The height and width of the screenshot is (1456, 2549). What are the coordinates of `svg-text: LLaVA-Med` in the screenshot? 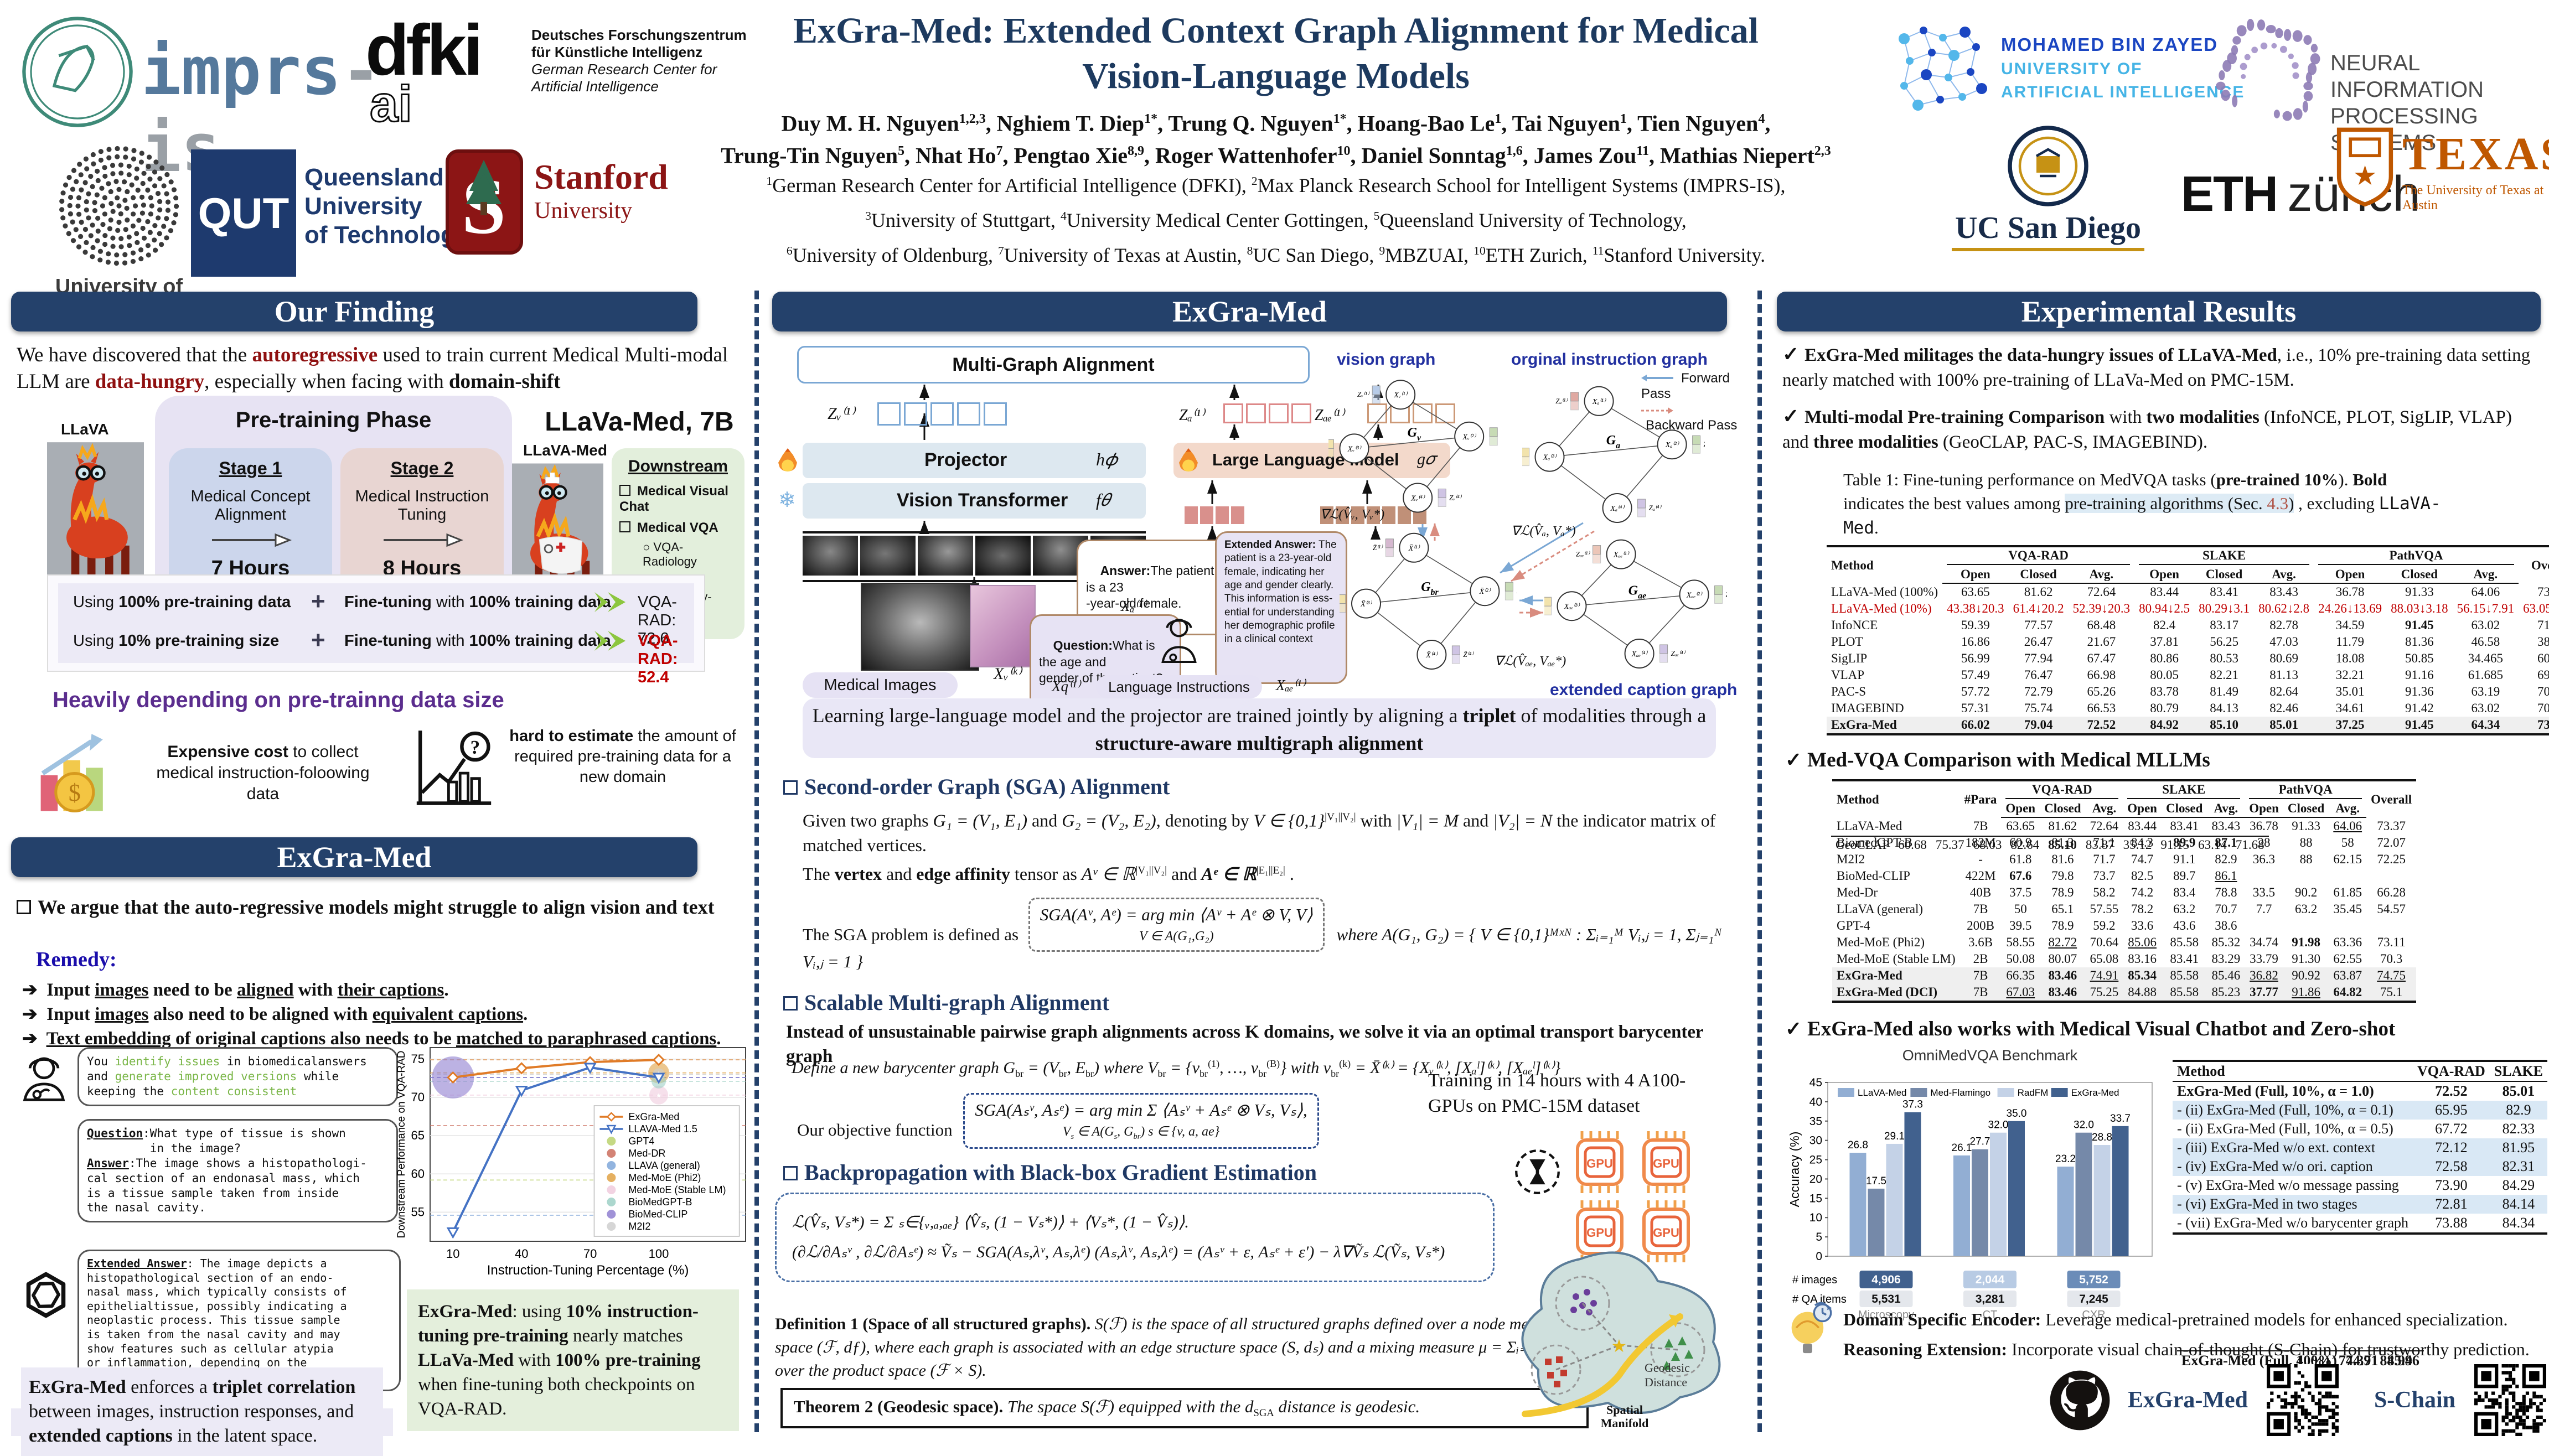 It's located at (1883, 1092).